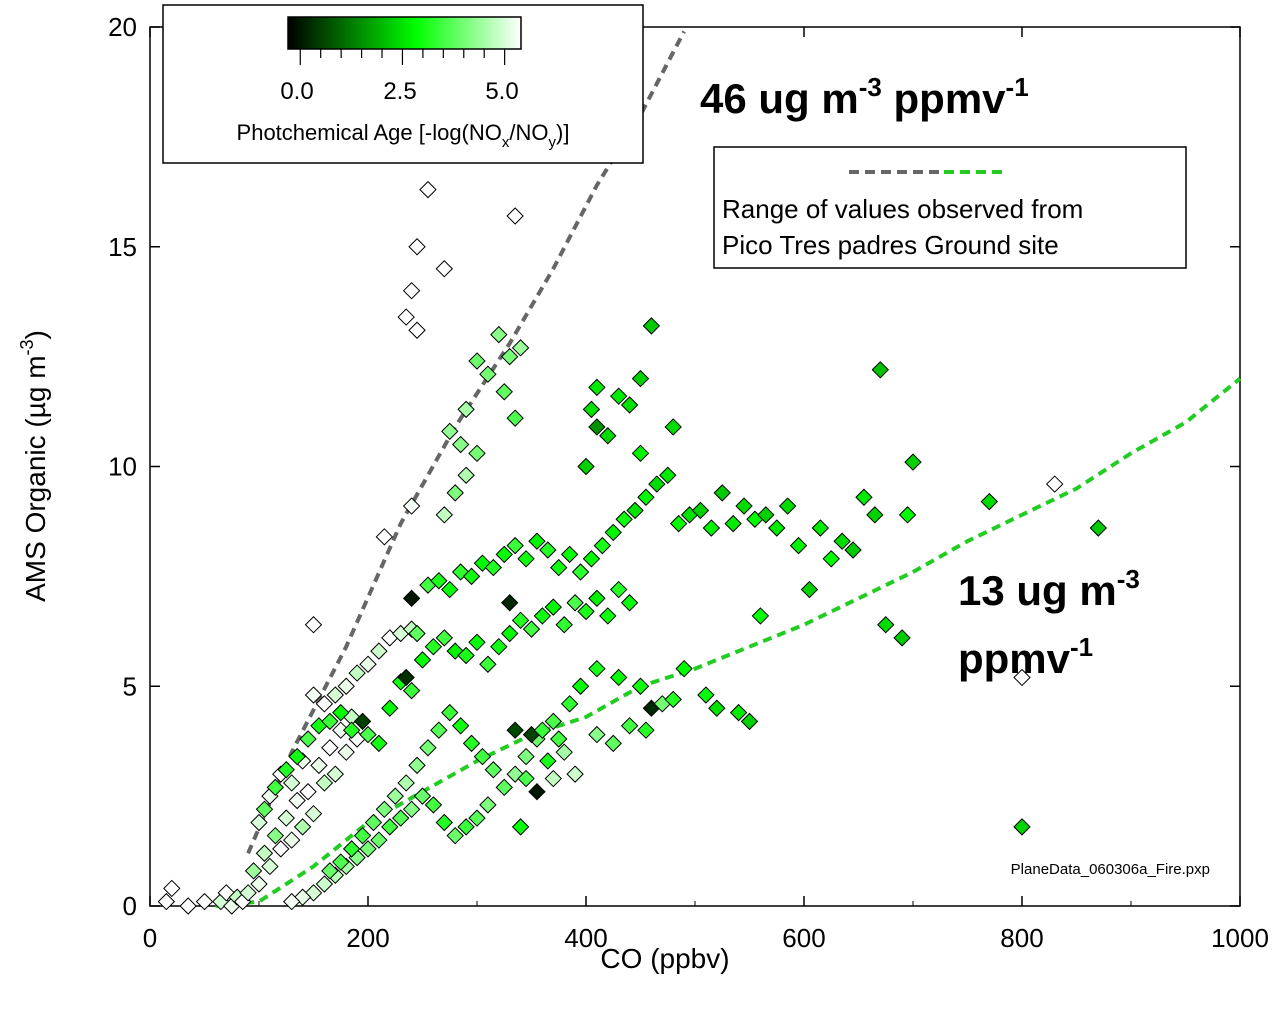 The height and width of the screenshot is (1011, 1281). Describe the element at coordinates (27, 347) in the screenshot. I see `y-axis-title-sup: -3` at that location.